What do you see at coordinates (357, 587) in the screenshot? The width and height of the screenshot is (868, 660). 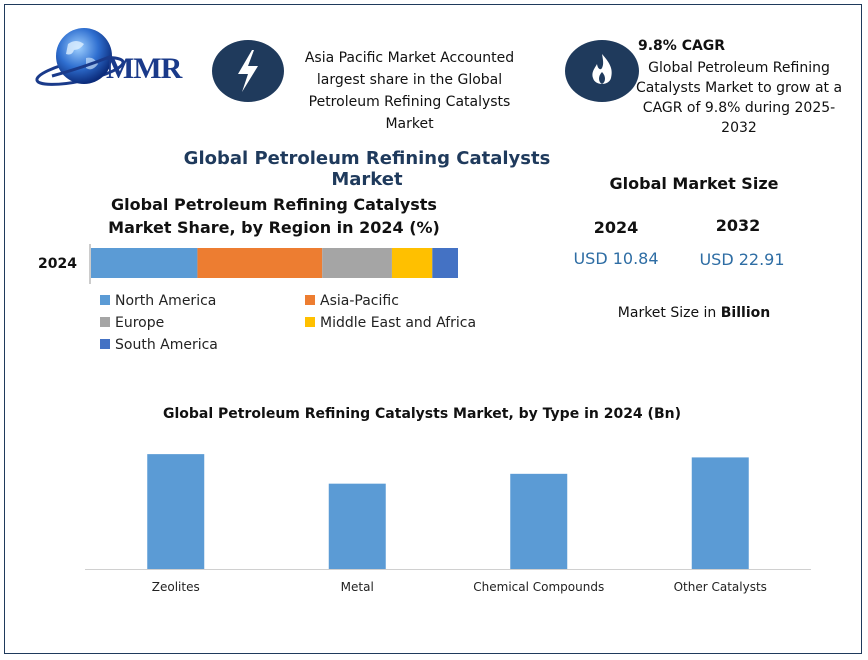 I see `type-tick-label: Metal` at bounding box center [357, 587].